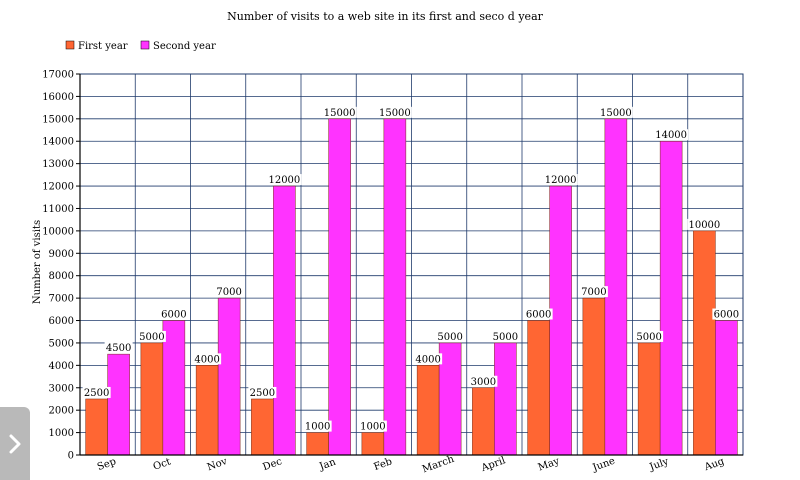 The width and height of the screenshot is (800, 480). I want to click on data-label: 10000, so click(704, 225).